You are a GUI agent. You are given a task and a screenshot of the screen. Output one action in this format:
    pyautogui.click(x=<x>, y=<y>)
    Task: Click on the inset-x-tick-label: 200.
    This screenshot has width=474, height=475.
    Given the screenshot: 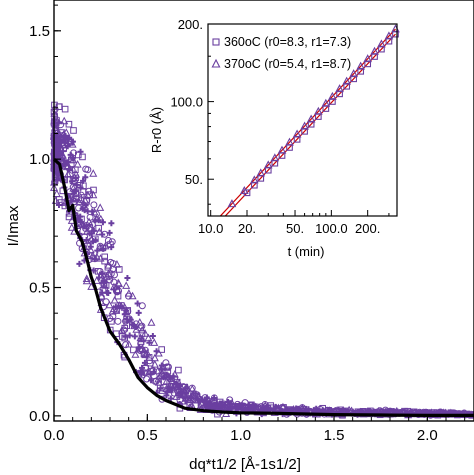 What is the action you would take?
    pyautogui.click(x=367, y=228)
    